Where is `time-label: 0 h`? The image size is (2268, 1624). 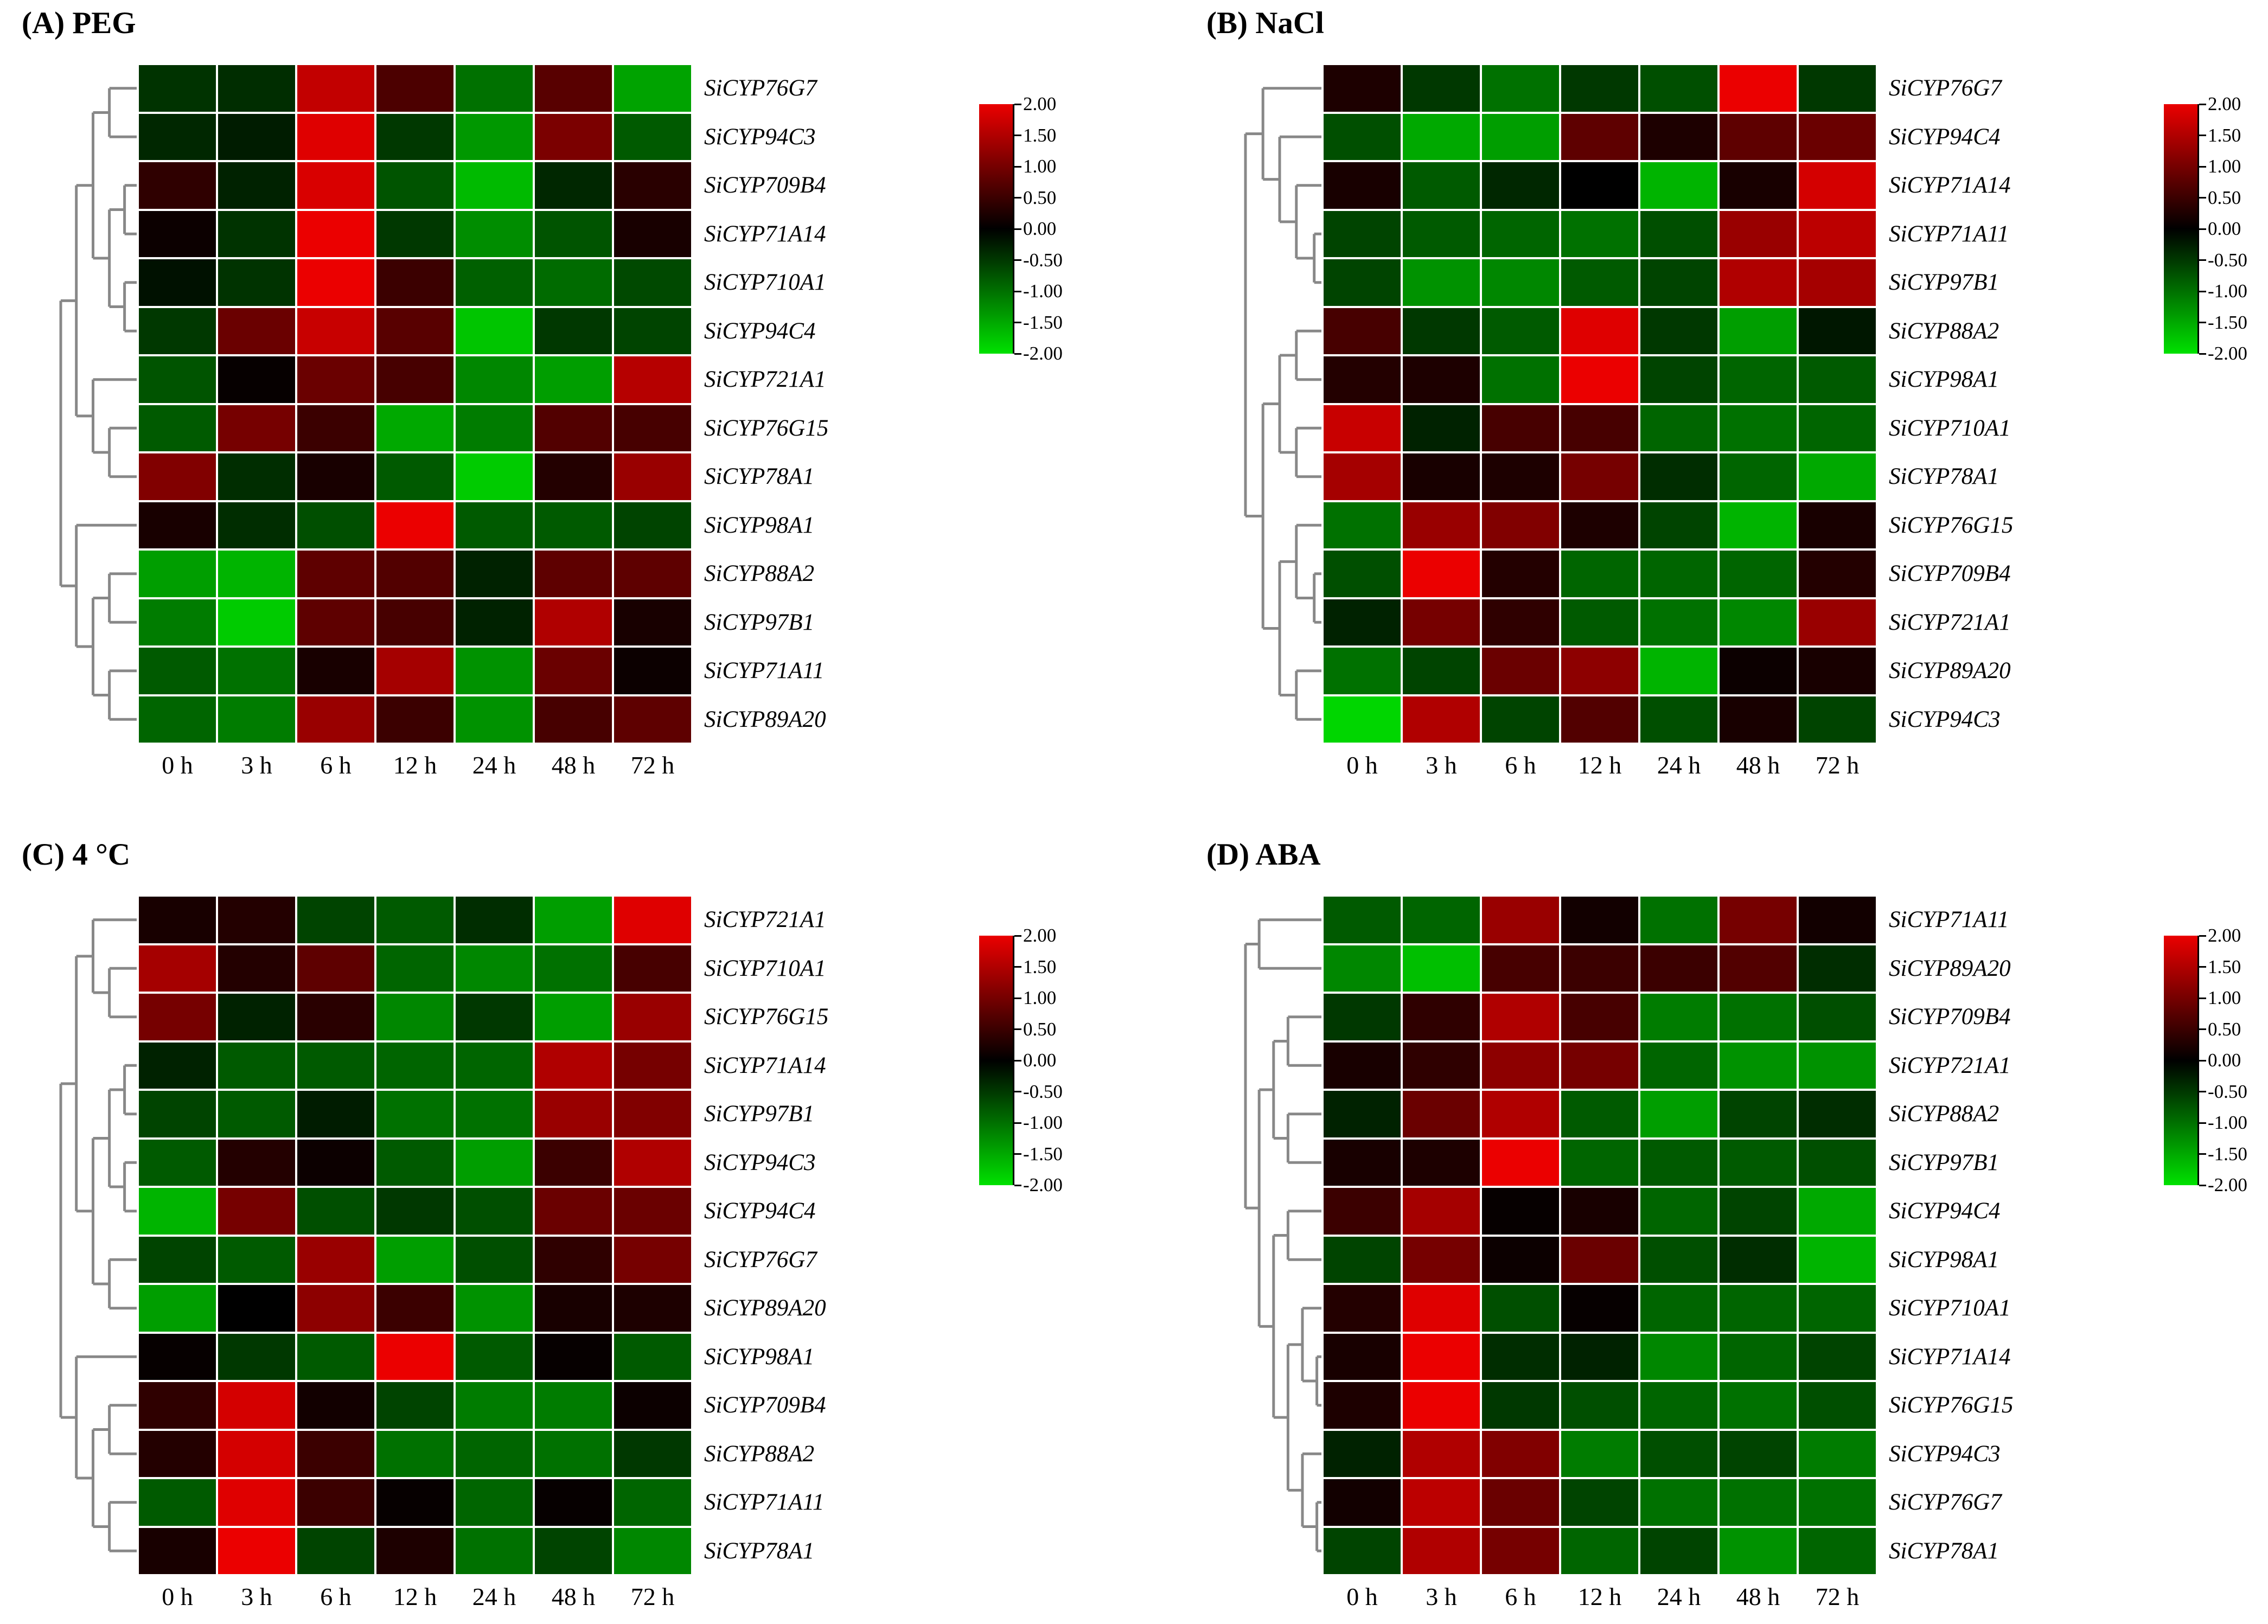
time-label: 0 h is located at coordinates (1362, 1596).